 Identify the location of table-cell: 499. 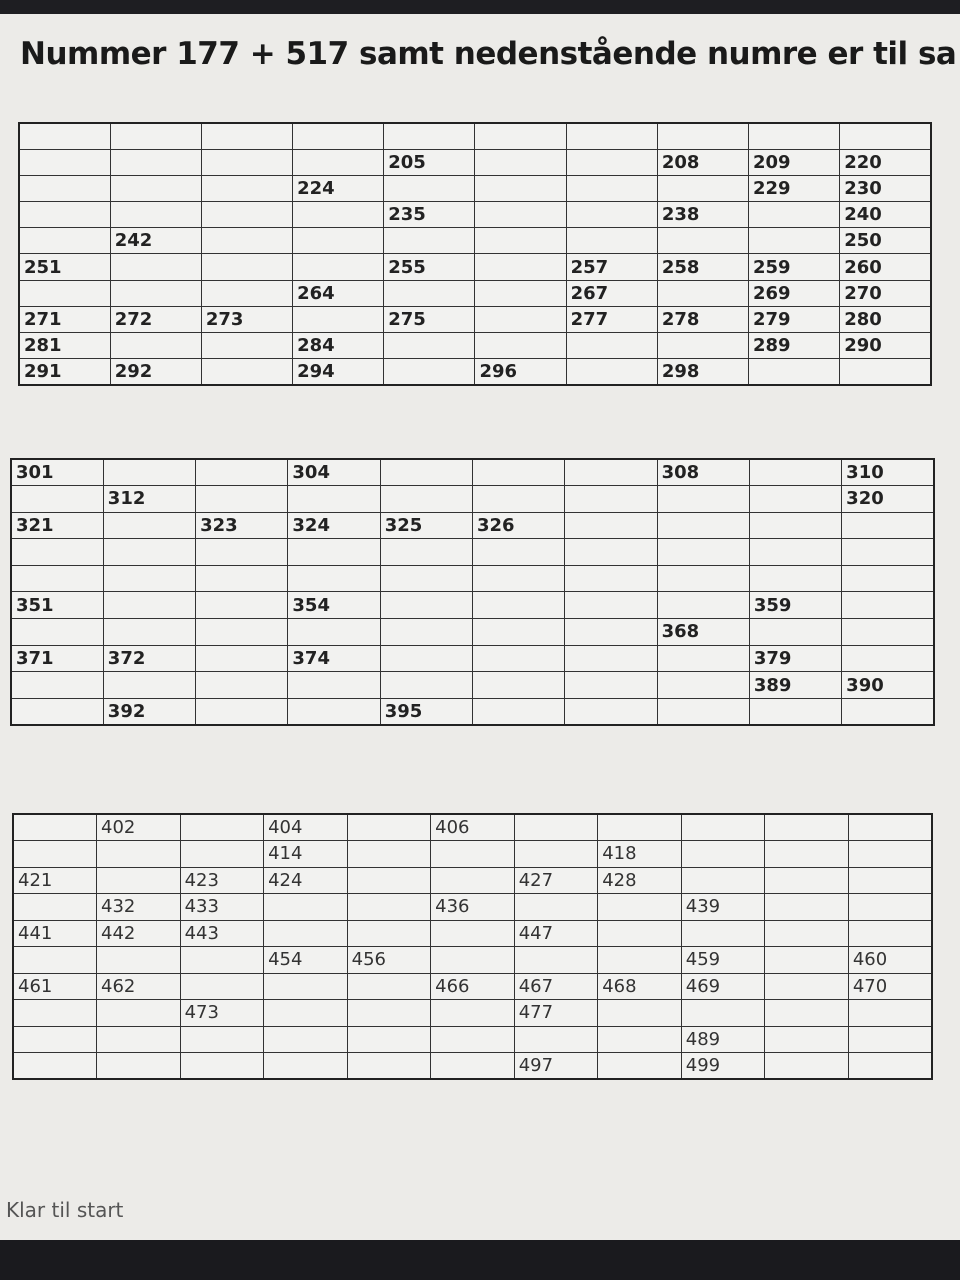
(723, 1066).